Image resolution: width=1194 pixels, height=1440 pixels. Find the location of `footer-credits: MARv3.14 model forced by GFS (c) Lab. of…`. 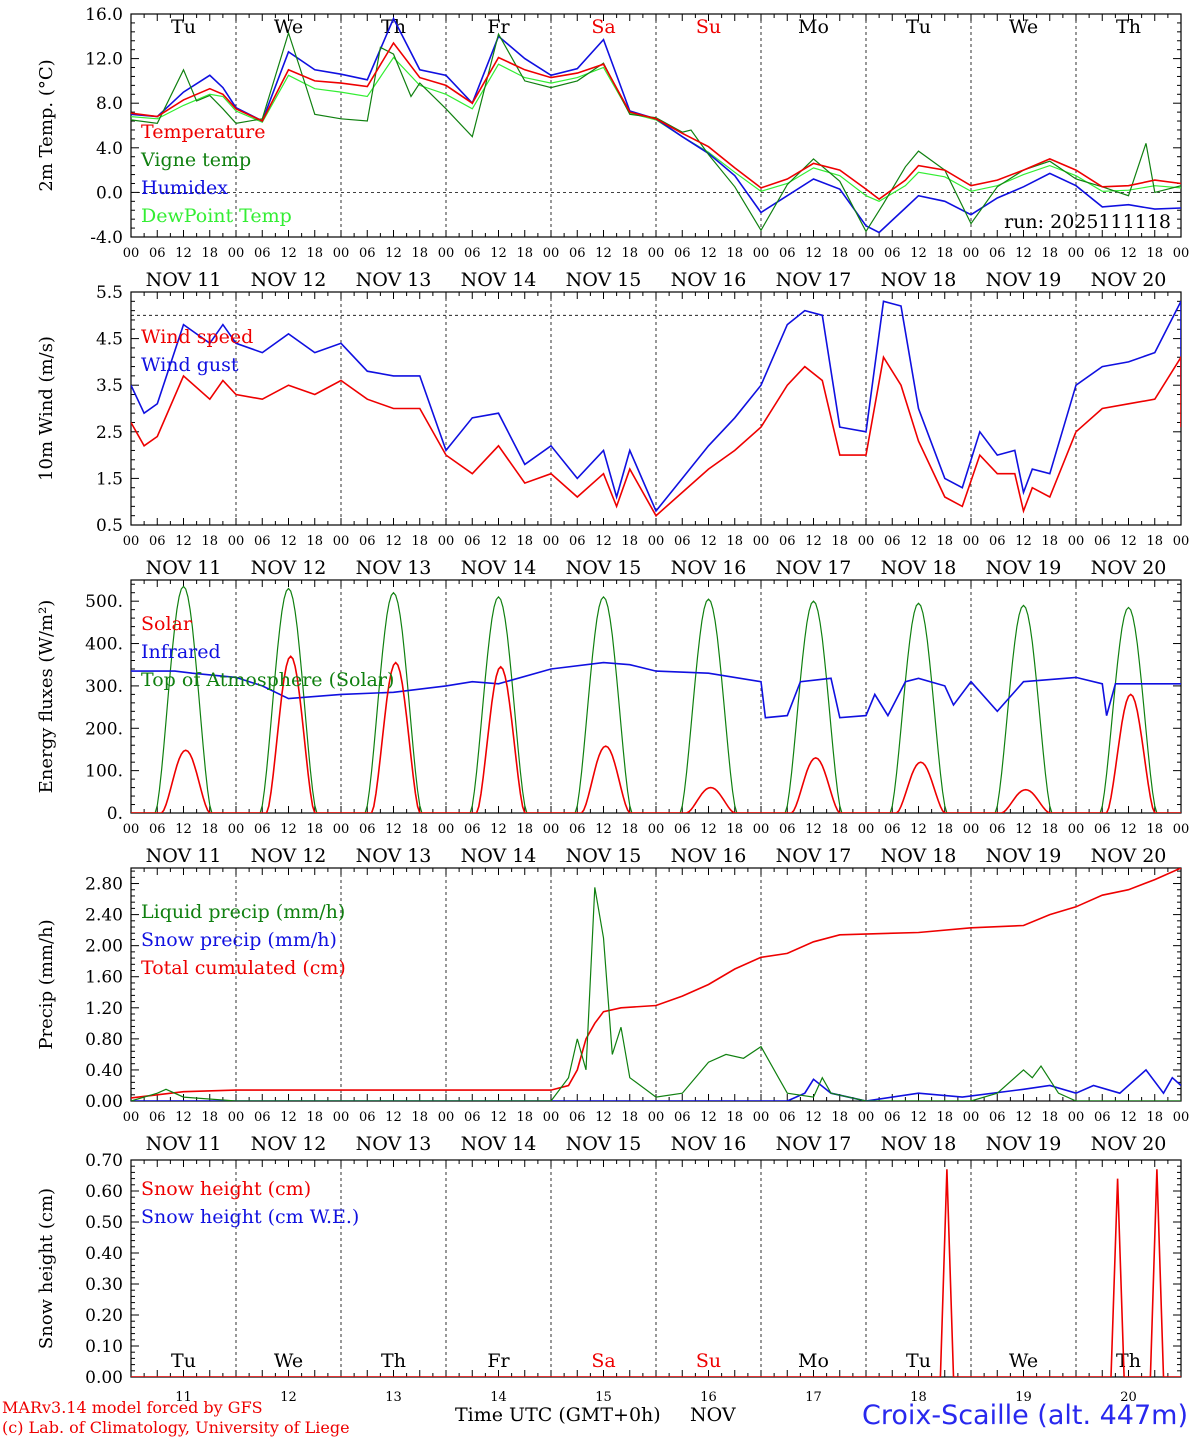

footer-credits: MARv3.14 model forced by GFS (c) Lab. of… is located at coordinates (176, 1418).